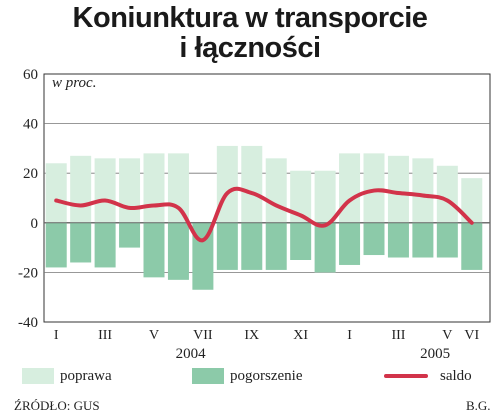 This screenshot has width=500, height=416. What do you see at coordinates (191, 354) in the screenshot?
I see `year-label-2004: 2004` at bounding box center [191, 354].